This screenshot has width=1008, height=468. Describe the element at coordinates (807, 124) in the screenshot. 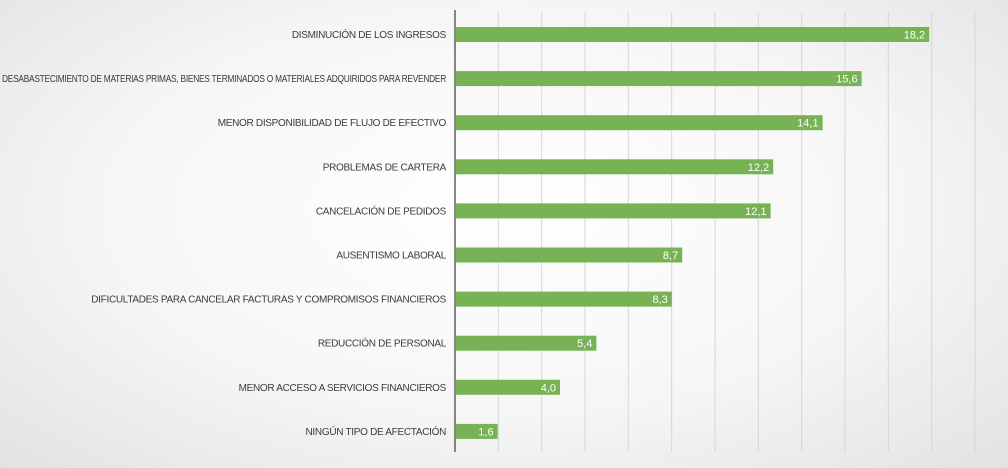

I see `value-label: 14,1` at that location.